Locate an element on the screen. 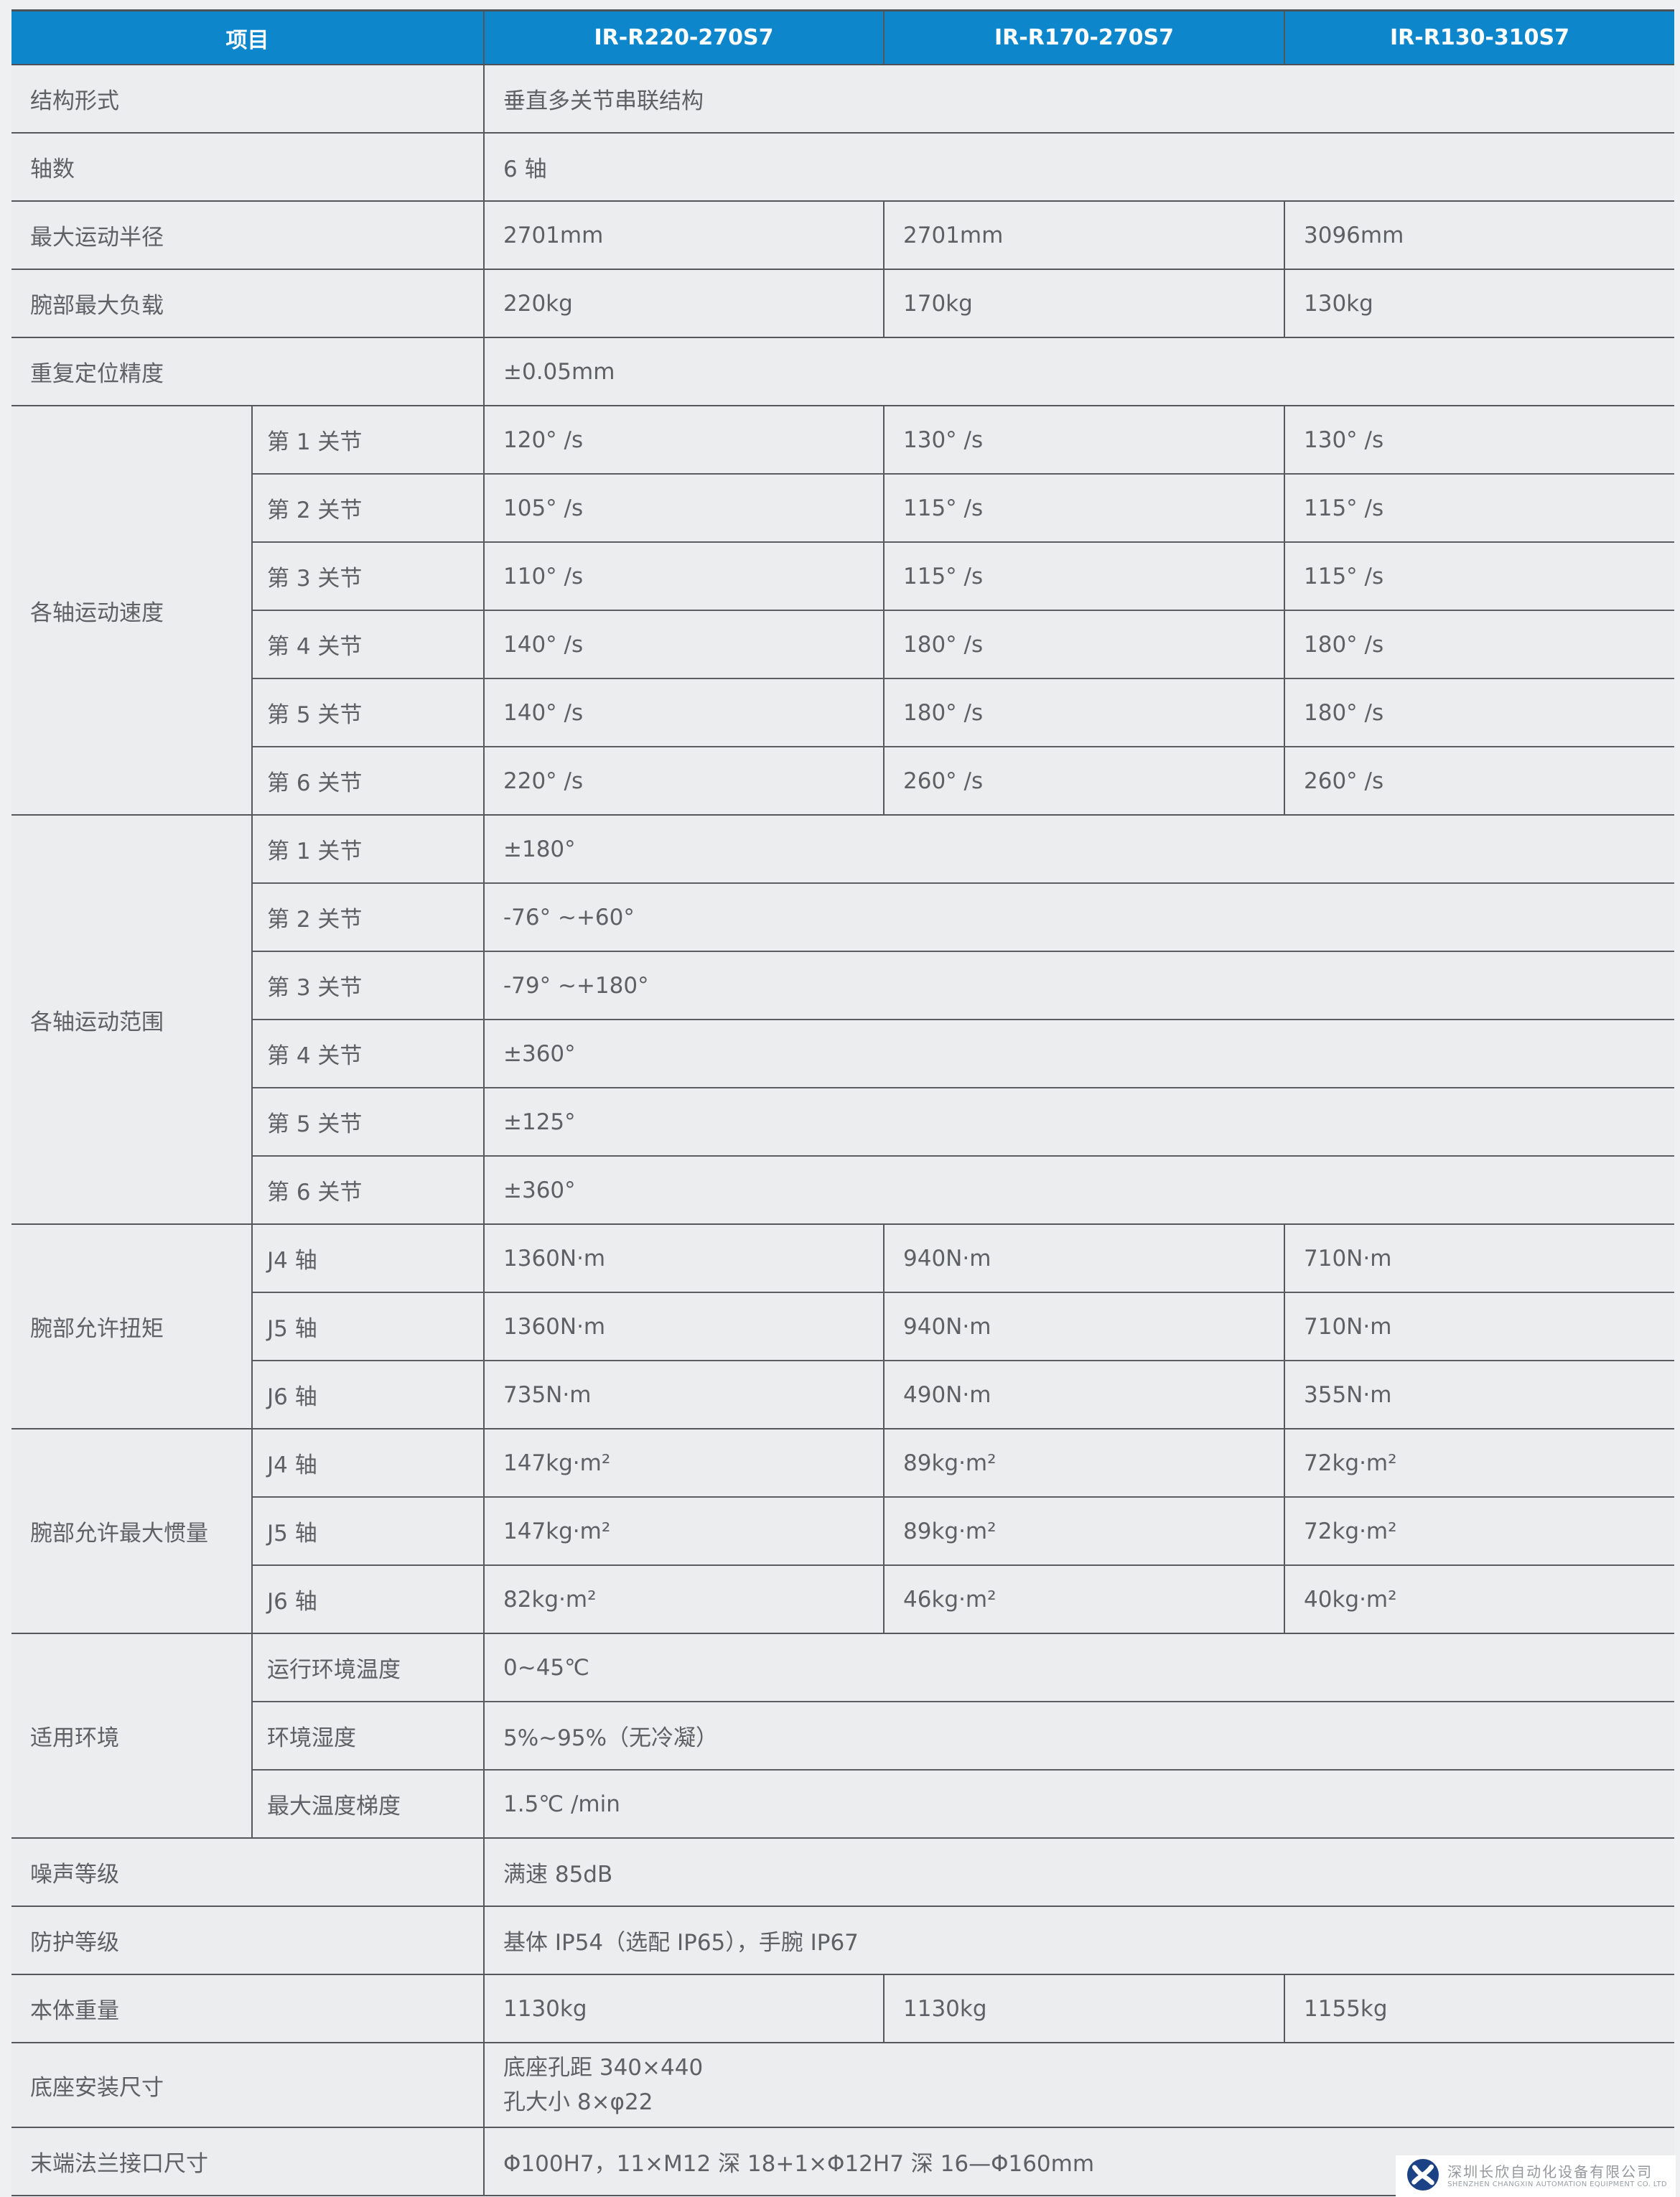  env-gradient-value: 1.5℃ /min is located at coordinates (561, 1804).